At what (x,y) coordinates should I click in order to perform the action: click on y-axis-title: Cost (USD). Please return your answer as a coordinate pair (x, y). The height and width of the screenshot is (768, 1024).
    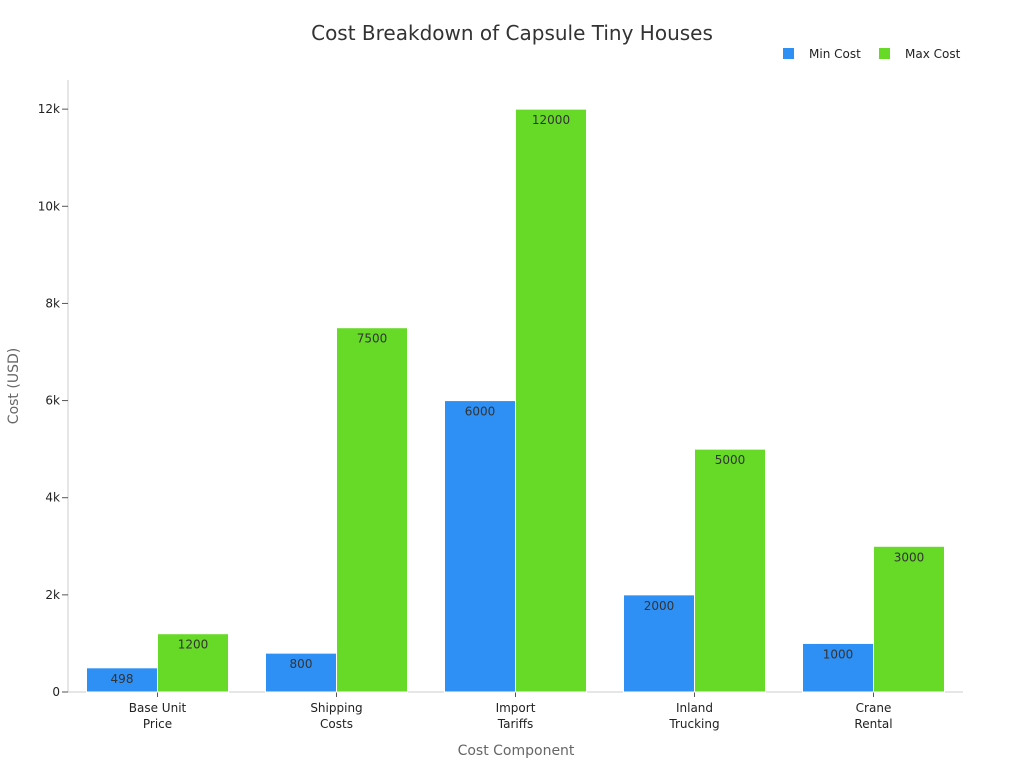
    Looking at the image, I should click on (14, 386).